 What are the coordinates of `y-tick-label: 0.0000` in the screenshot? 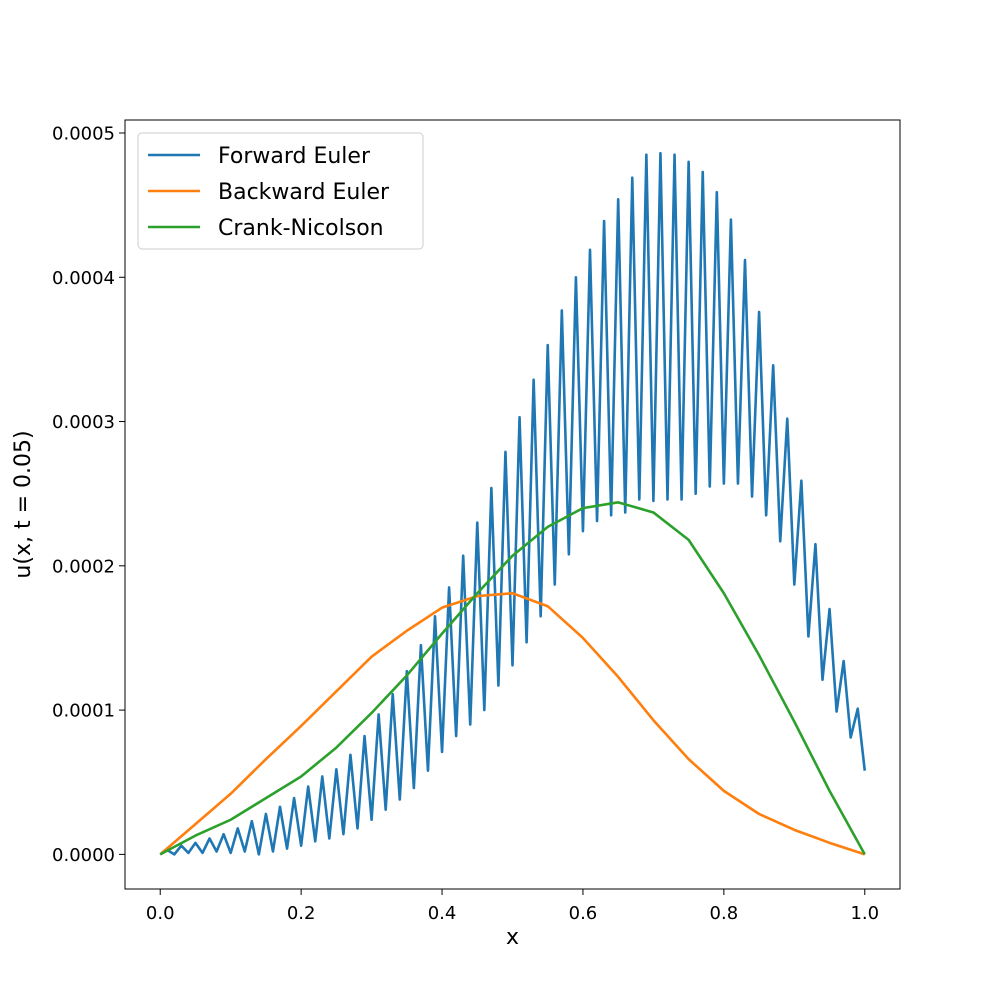 It's located at (83, 855).